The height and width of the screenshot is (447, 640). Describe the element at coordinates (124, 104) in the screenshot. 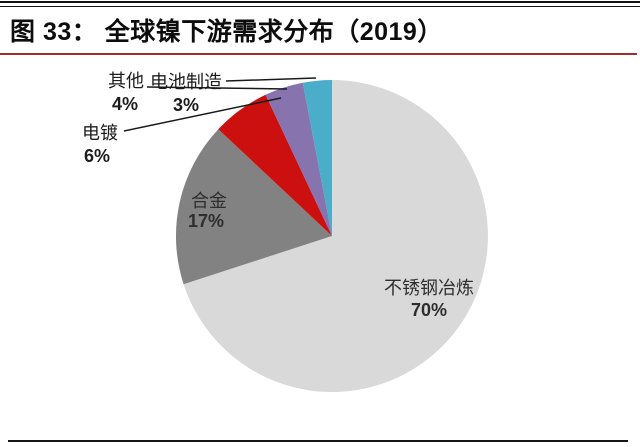

I see `slice-pct-other: 4%` at that location.